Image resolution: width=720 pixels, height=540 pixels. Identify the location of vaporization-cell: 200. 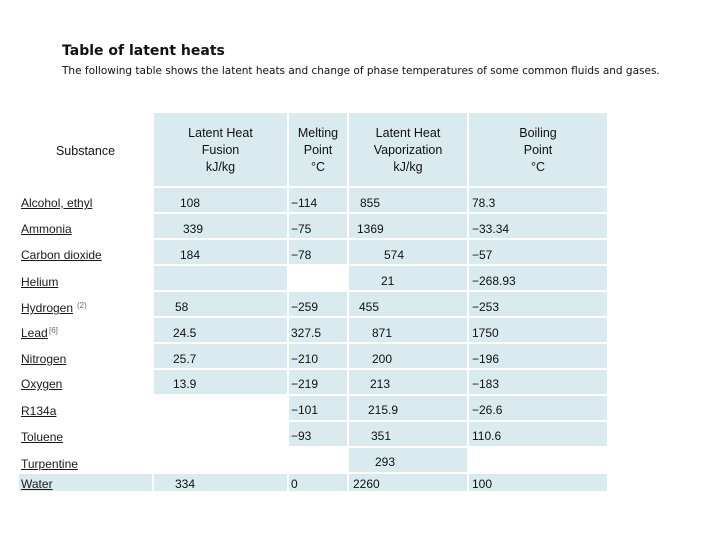
(408, 356).